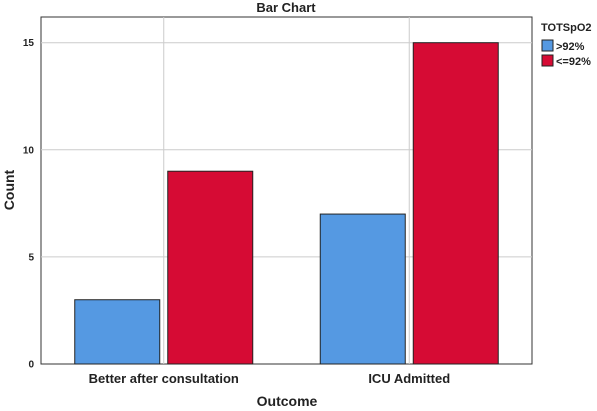 The height and width of the screenshot is (411, 597). What do you see at coordinates (409, 378) in the screenshot?
I see `x-category-label: ICU Admitted` at bounding box center [409, 378].